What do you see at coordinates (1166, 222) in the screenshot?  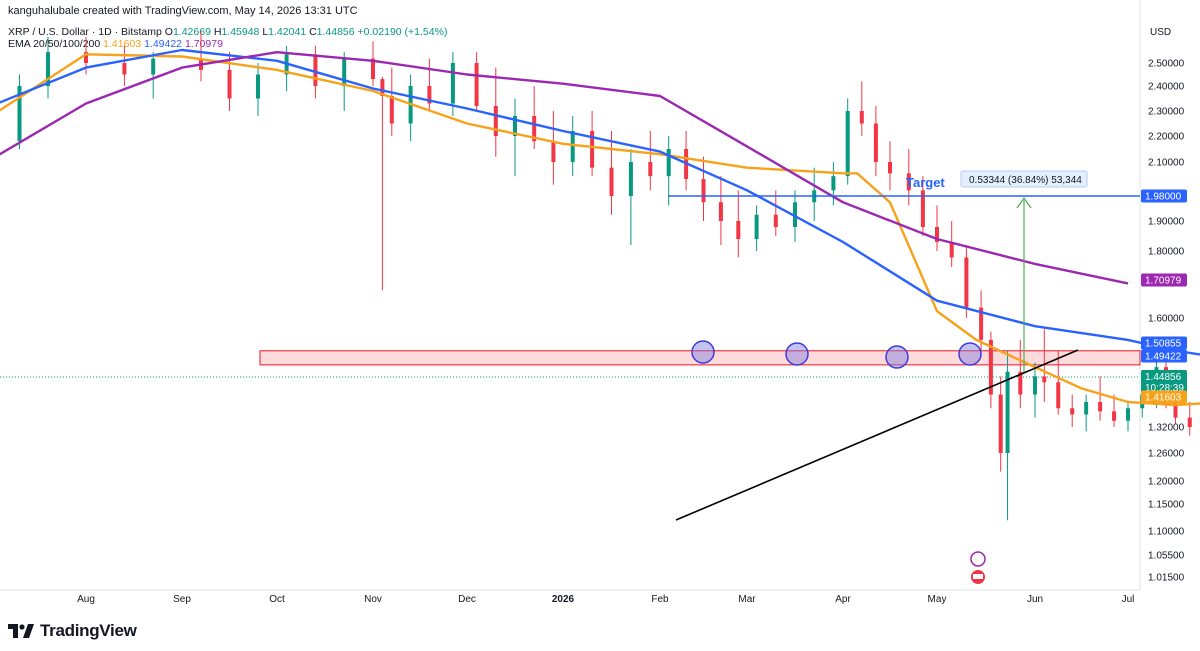 I see `price-tick-label: 1.90000` at bounding box center [1166, 222].